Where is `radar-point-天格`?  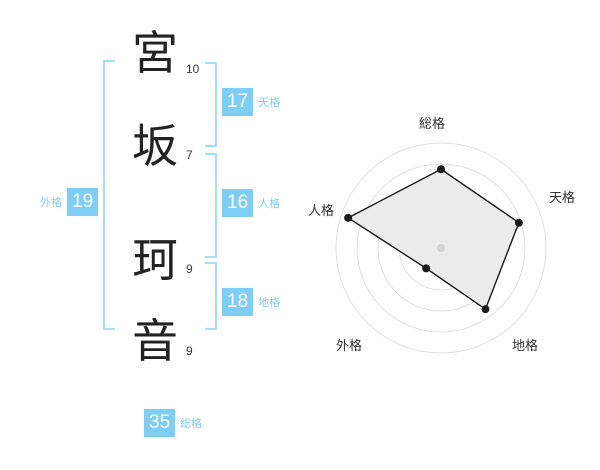 radar-point-天格 is located at coordinates (518, 222).